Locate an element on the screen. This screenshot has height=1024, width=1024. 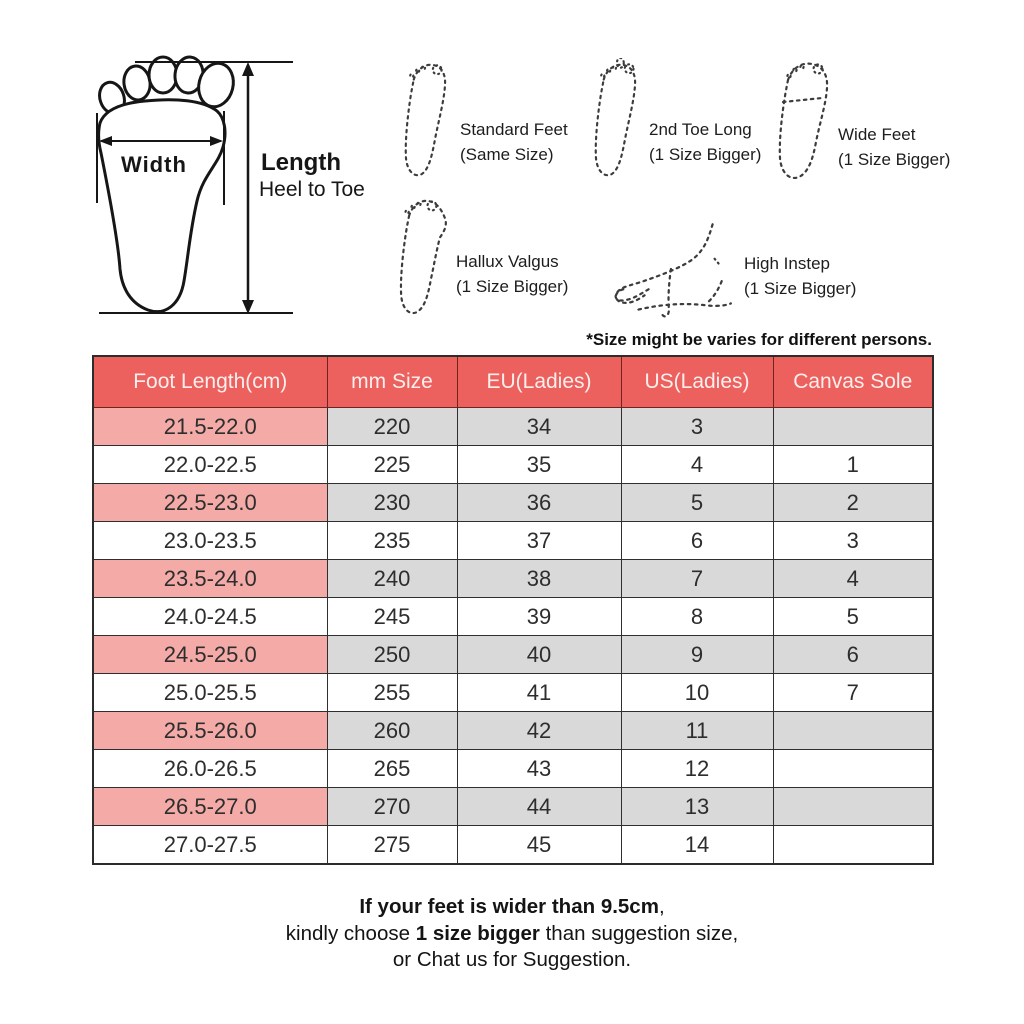
size-cell: 14 is located at coordinates (697, 845).